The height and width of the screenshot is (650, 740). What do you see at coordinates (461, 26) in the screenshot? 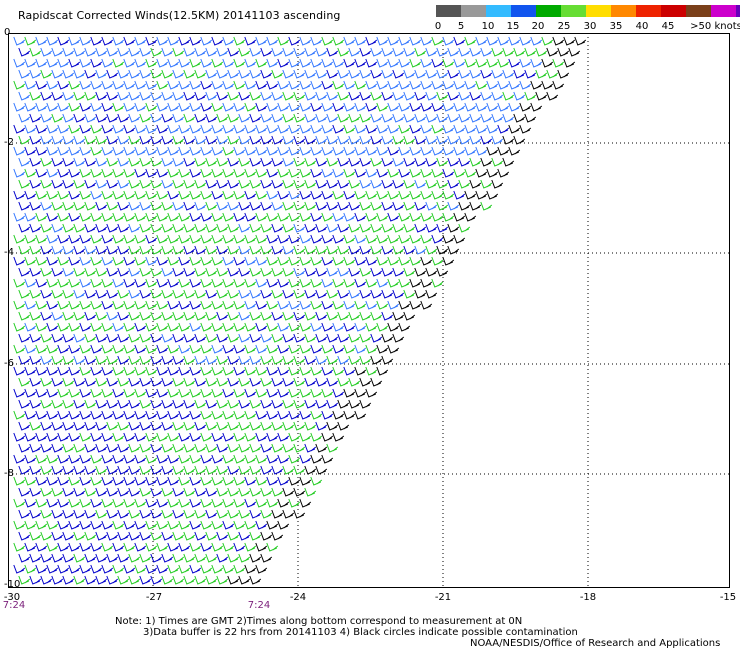
I see `colorbar-label: 5` at bounding box center [461, 26].